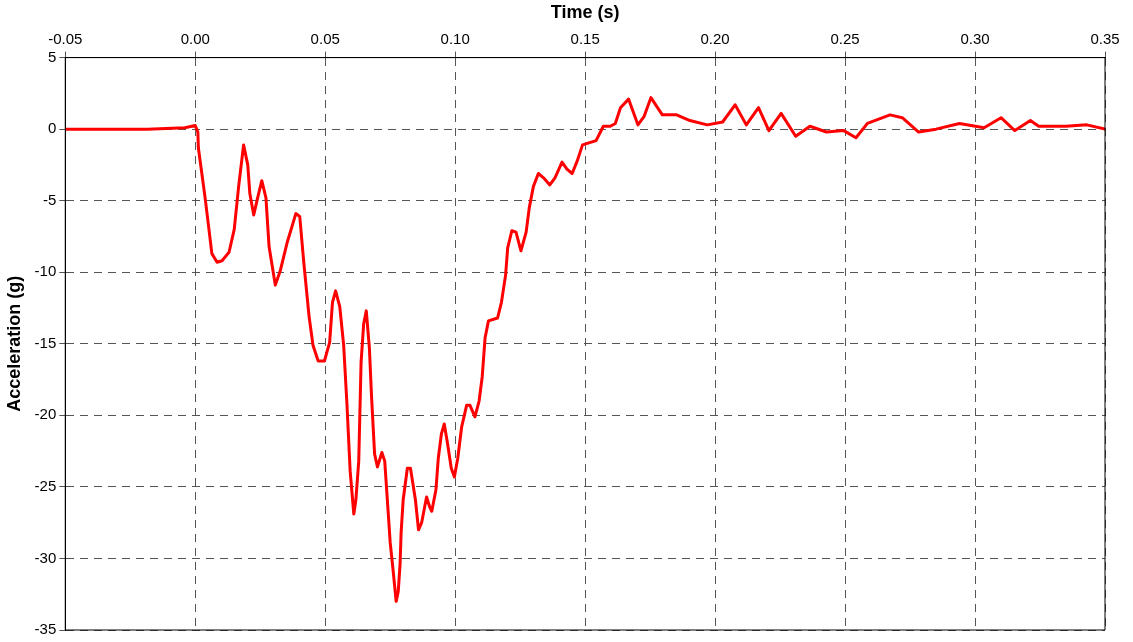 This screenshot has width=1133, height=642. I want to click on y-tick-label: -20, so click(45, 414).